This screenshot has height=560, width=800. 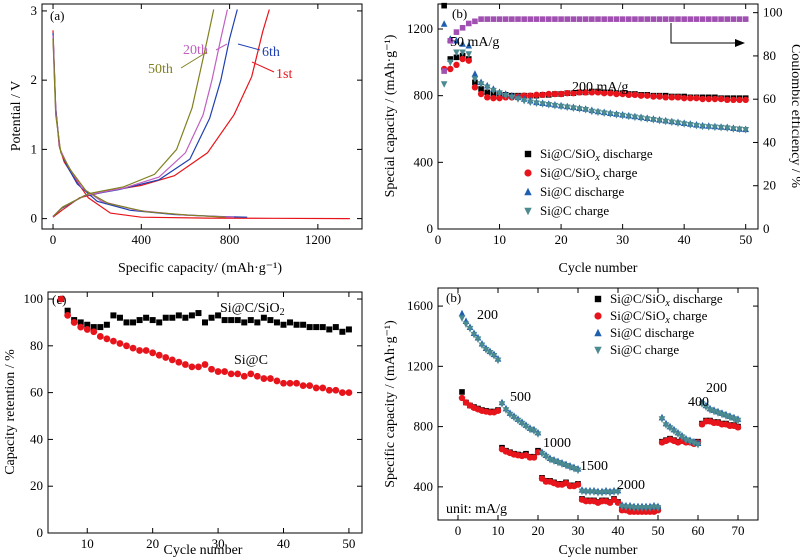 I want to click on panel-d-xtick-label-1: 10, so click(x=498, y=530).